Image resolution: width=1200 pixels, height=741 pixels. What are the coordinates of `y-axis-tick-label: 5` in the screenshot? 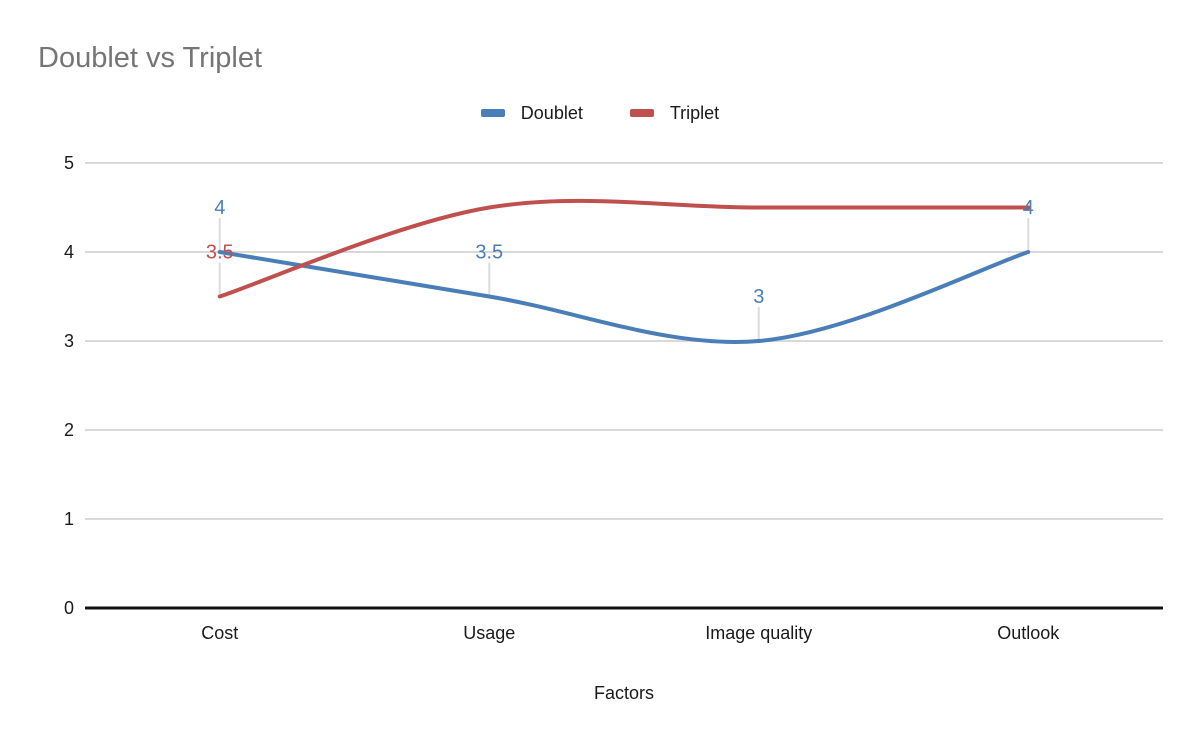 It's located at (69, 163).